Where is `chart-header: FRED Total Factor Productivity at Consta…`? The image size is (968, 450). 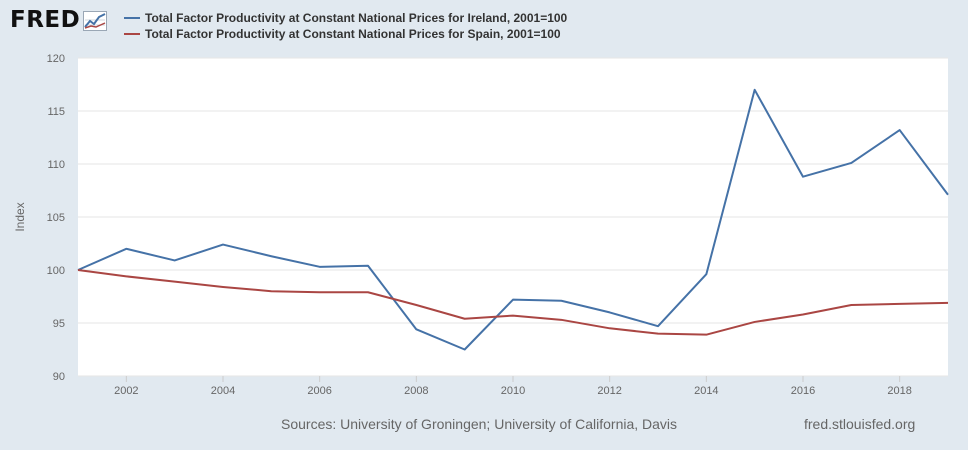
chart-header: FRED Total Factor Productivity at Consta… is located at coordinates (484, 26).